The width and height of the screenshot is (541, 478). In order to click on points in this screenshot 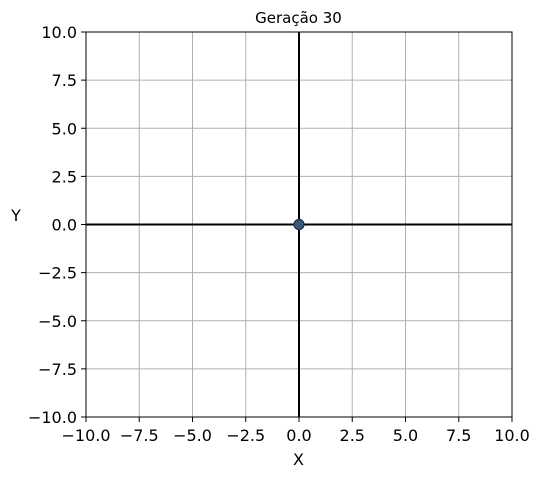, I will do `click(299, 224)`.